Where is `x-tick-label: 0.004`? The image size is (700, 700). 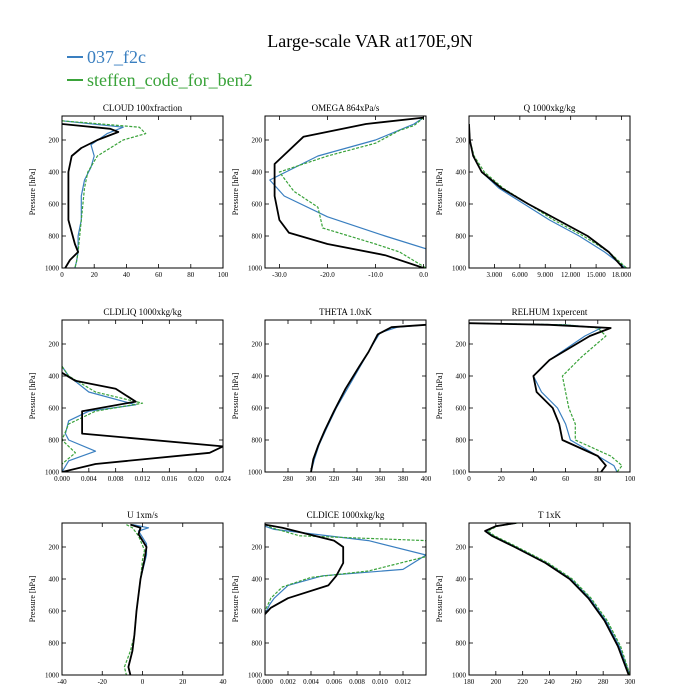 x-tick-label: 0.004 is located at coordinates (89, 479).